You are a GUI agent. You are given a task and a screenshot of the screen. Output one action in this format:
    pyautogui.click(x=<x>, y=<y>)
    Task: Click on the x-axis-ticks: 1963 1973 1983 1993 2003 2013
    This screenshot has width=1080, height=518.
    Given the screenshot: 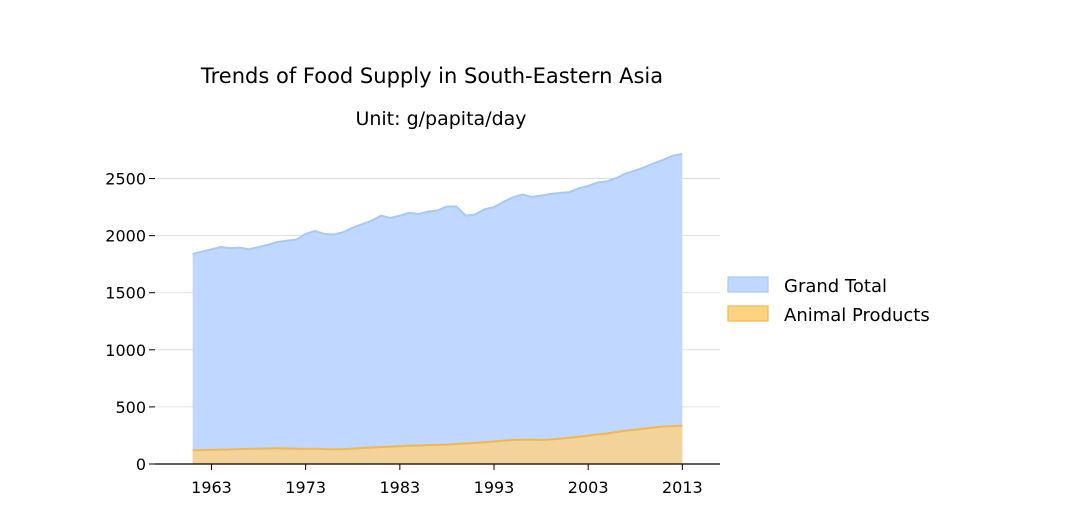 What is the action you would take?
    pyautogui.click(x=447, y=480)
    